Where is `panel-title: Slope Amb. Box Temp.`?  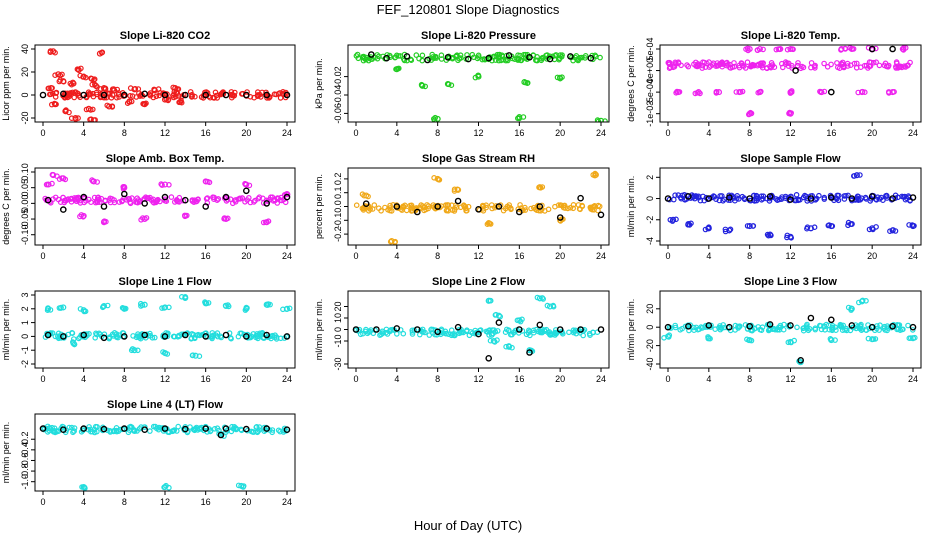 panel-title: Slope Amb. Box Temp. is located at coordinates (165, 159).